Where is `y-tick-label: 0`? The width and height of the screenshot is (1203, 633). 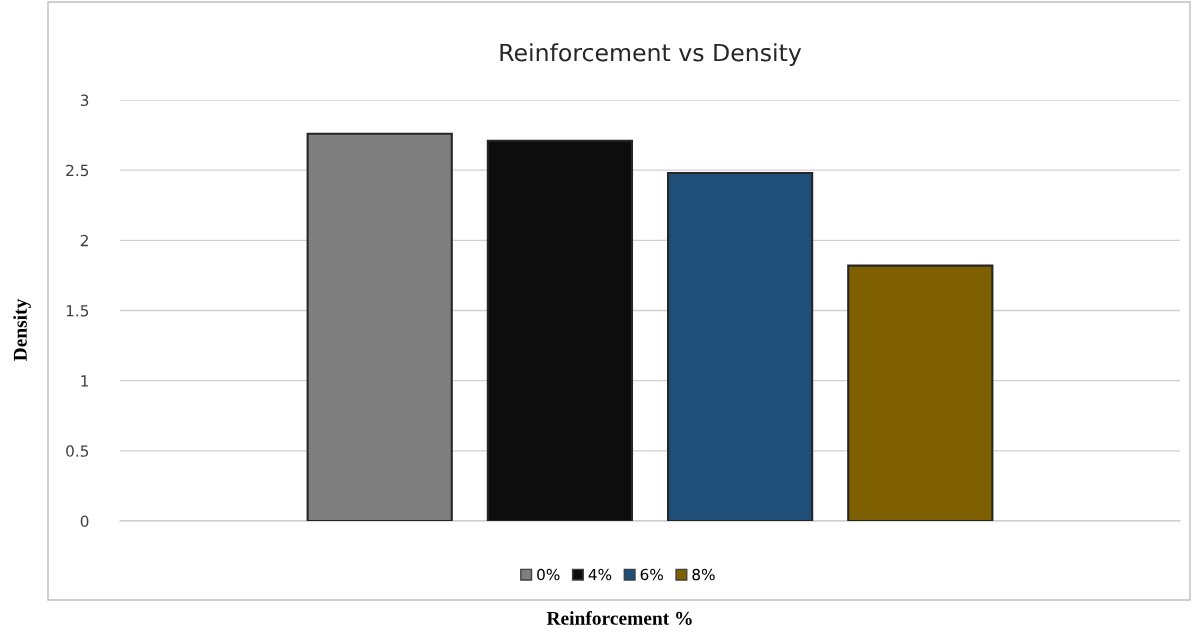
y-tick-label: 0 is located at coordinates (84, 521).